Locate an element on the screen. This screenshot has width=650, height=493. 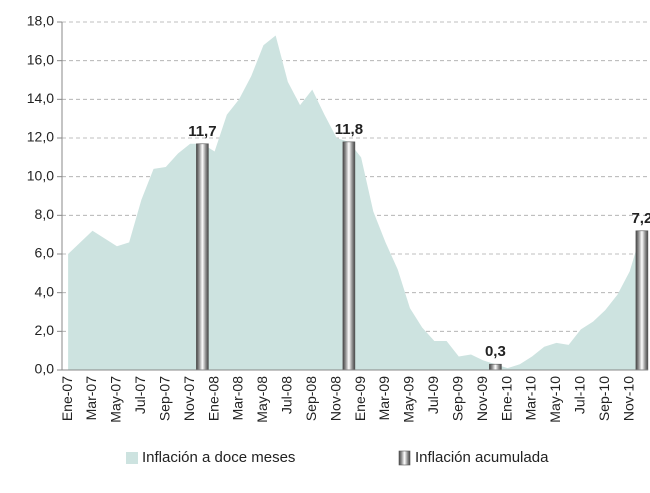
x-tick-label: Ene-09 is located at coordinates (360, 398).